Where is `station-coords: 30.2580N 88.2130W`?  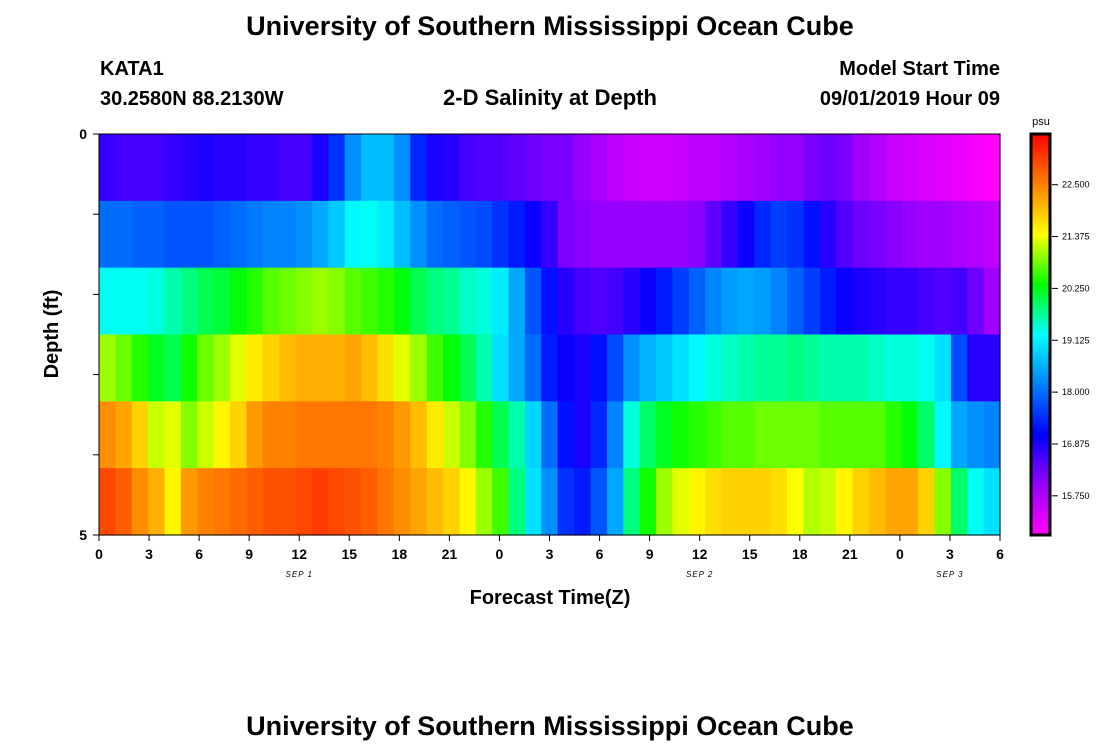
station-coords: 30.2580N 88.2130W is located at coordinates (192, 99).